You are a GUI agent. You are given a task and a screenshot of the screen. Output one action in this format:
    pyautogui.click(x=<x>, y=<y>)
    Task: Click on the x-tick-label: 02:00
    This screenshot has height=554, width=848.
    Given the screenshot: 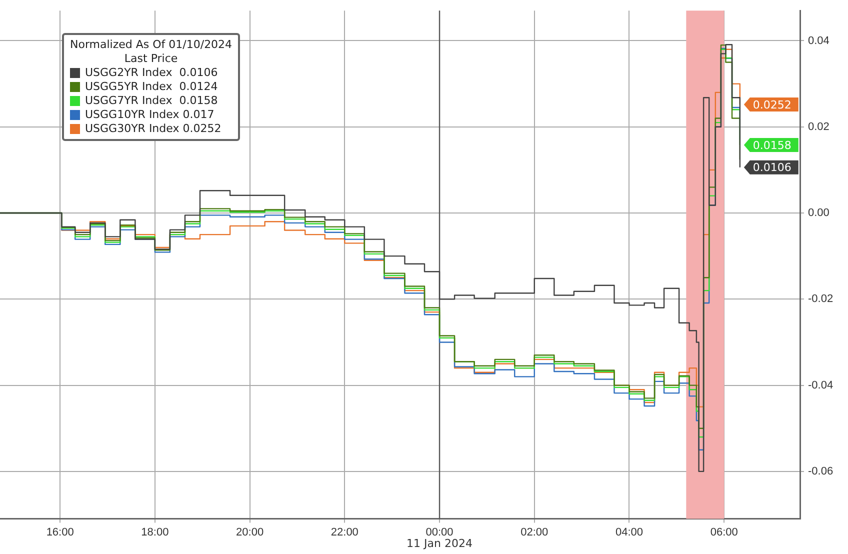 What is the action you would take?
    pyautogui.click(x=534, y=532)
    